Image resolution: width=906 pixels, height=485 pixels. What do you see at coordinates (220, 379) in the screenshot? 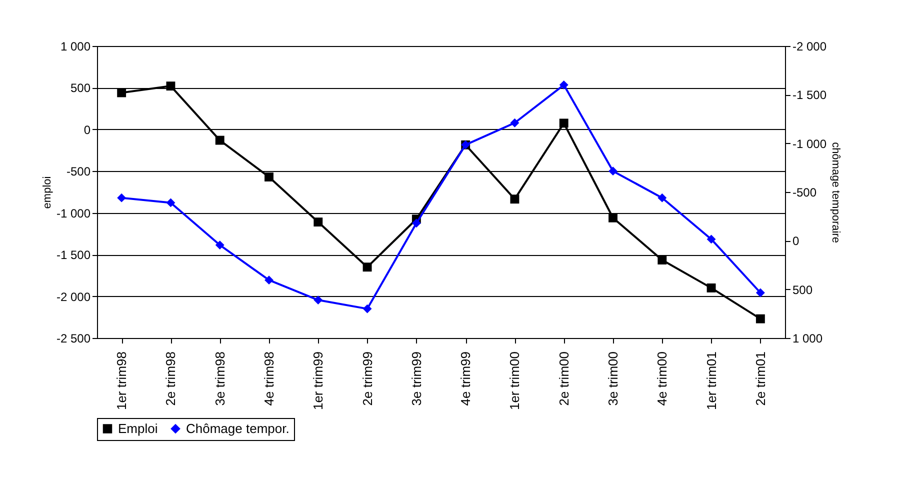
I see `x-tick-label: 3e trim98` at bounding box center [220, 379].